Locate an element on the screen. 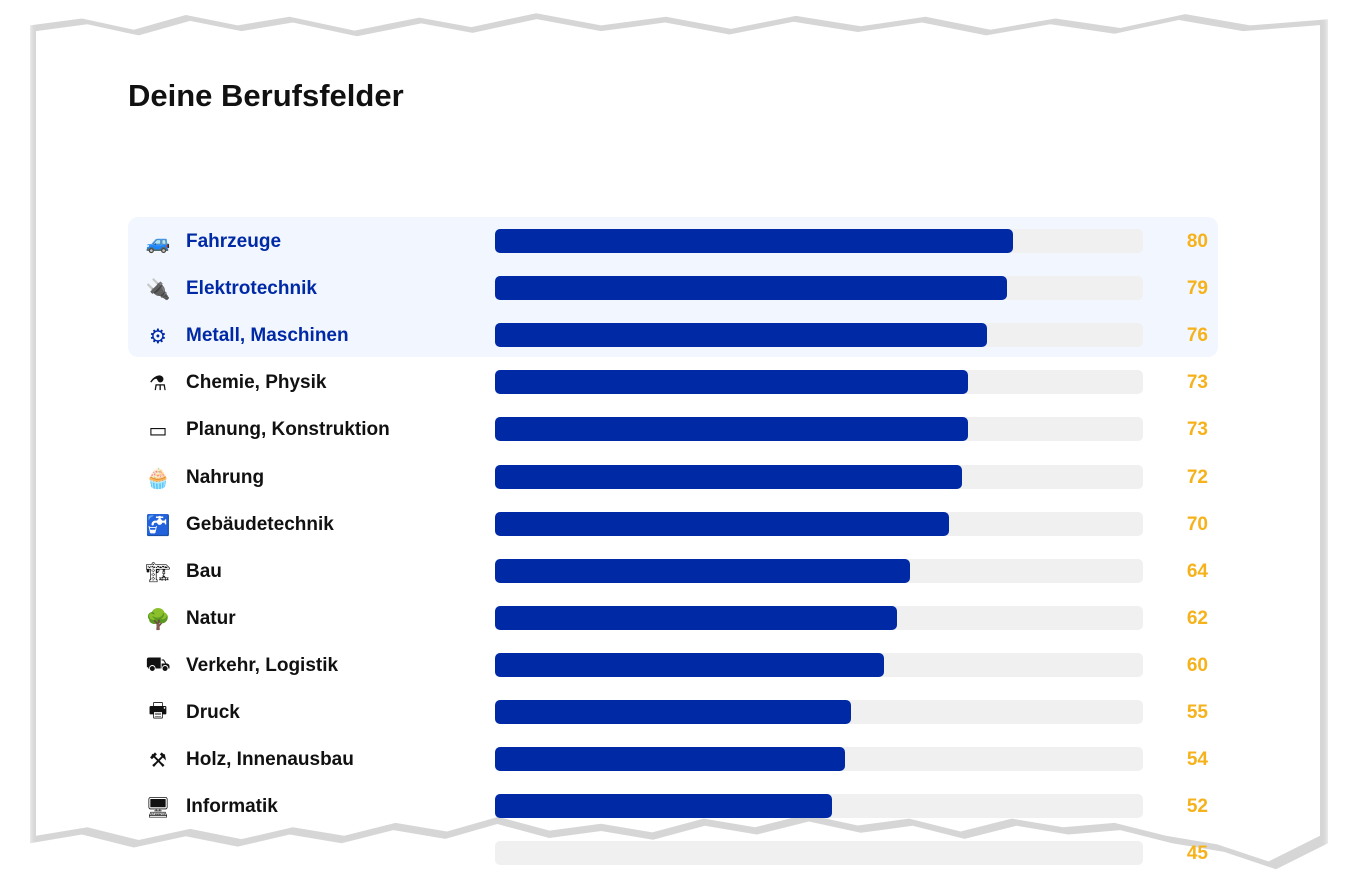 This screenshot has width=1366, height=881. field-score: 54 is located at coordinates (1197, 760).